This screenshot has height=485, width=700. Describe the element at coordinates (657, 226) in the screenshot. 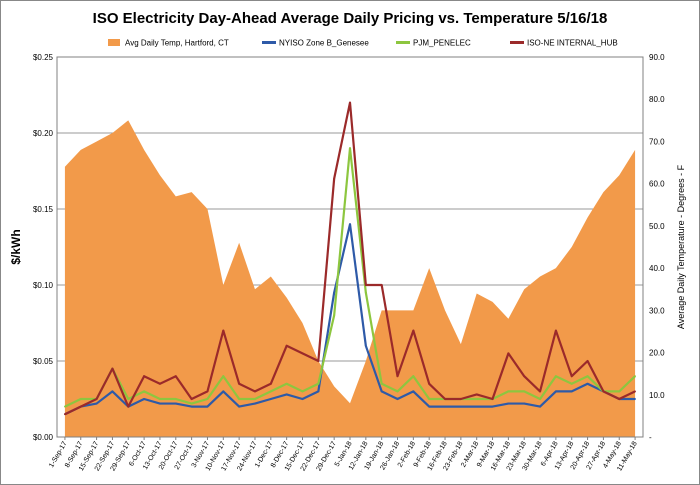

I see `right-tick-label: 50.0` at that location.